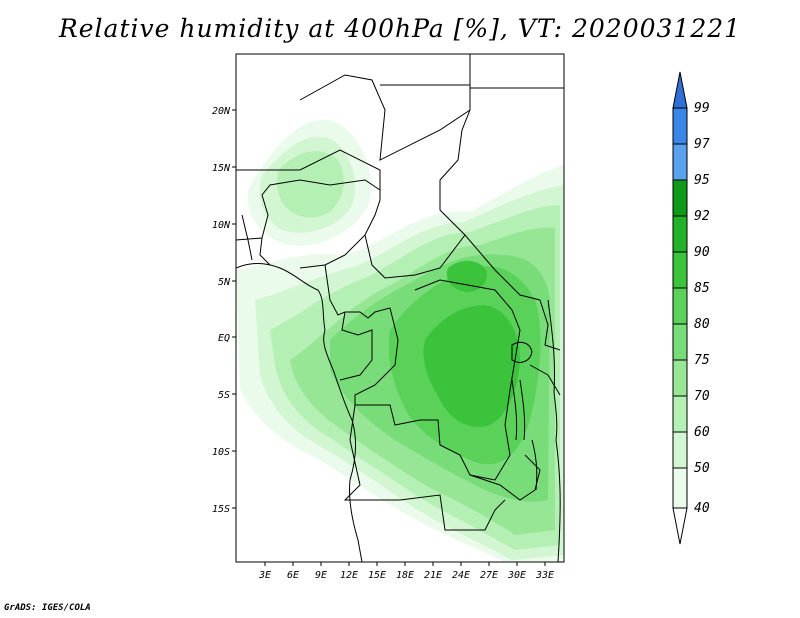 The image size is (800, 618). I want to click on border-car, so click(415, 256).